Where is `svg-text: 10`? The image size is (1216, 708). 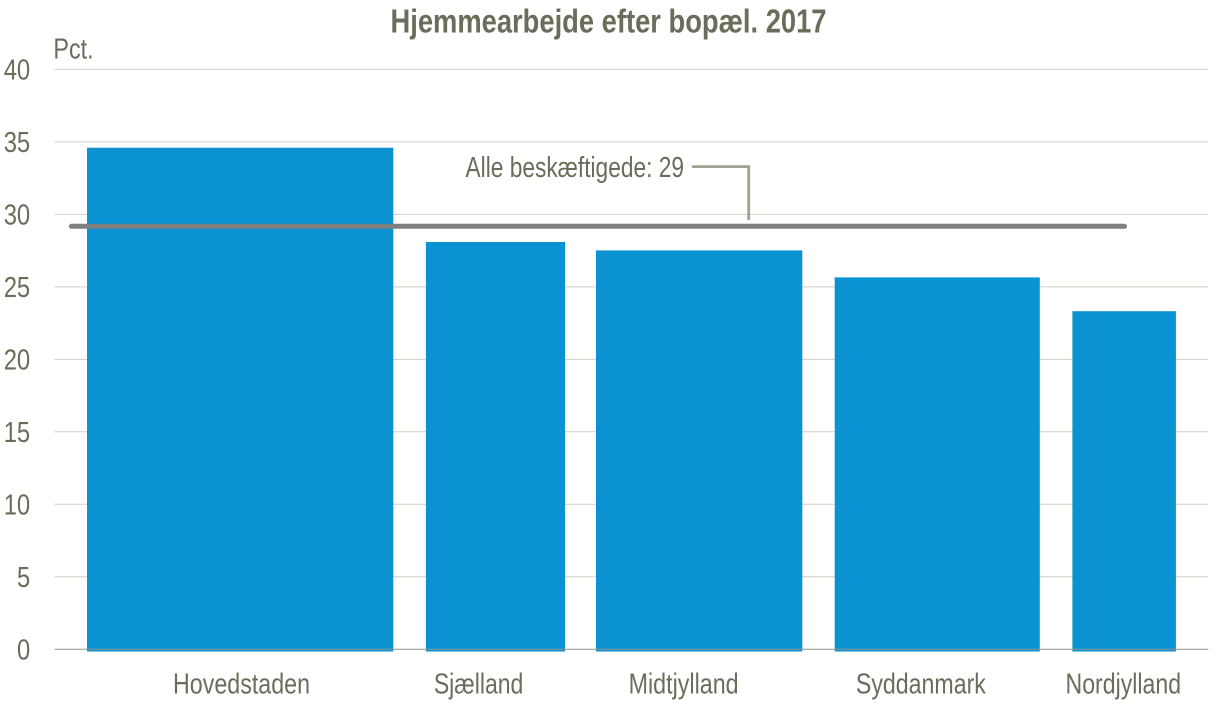
svg-text: 10 is located at coordinates (17, 506).